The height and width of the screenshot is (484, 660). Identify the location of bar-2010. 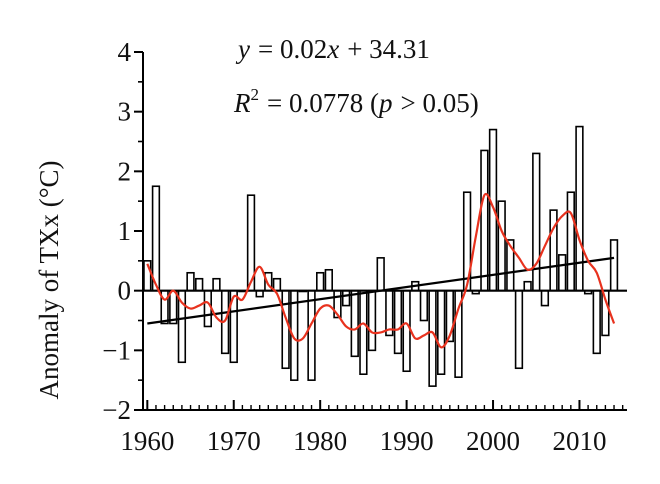
(579, 208).